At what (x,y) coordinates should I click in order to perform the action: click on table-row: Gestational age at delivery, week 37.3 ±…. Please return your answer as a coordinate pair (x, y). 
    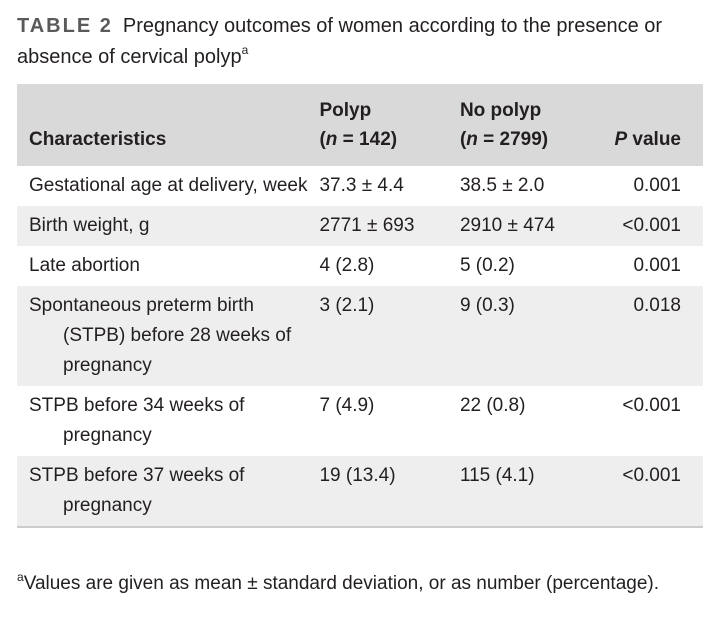
    Looking at the image, I should click on (360, 186).